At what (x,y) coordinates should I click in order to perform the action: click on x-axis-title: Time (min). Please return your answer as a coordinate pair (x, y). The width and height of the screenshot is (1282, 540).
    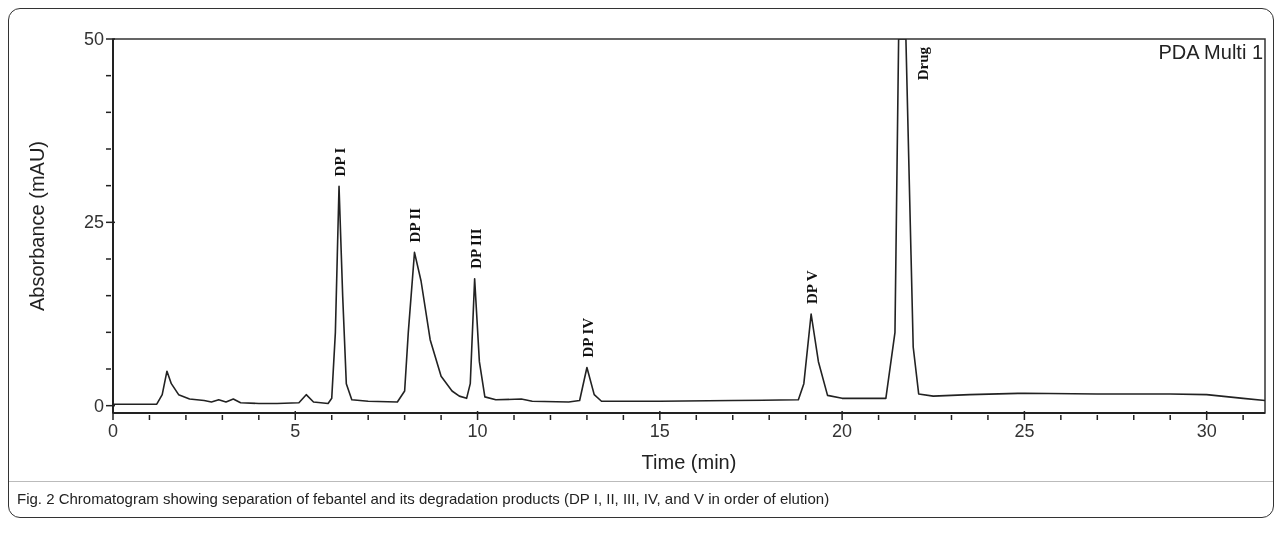
    Looking at the image, I should click on (689, 462).